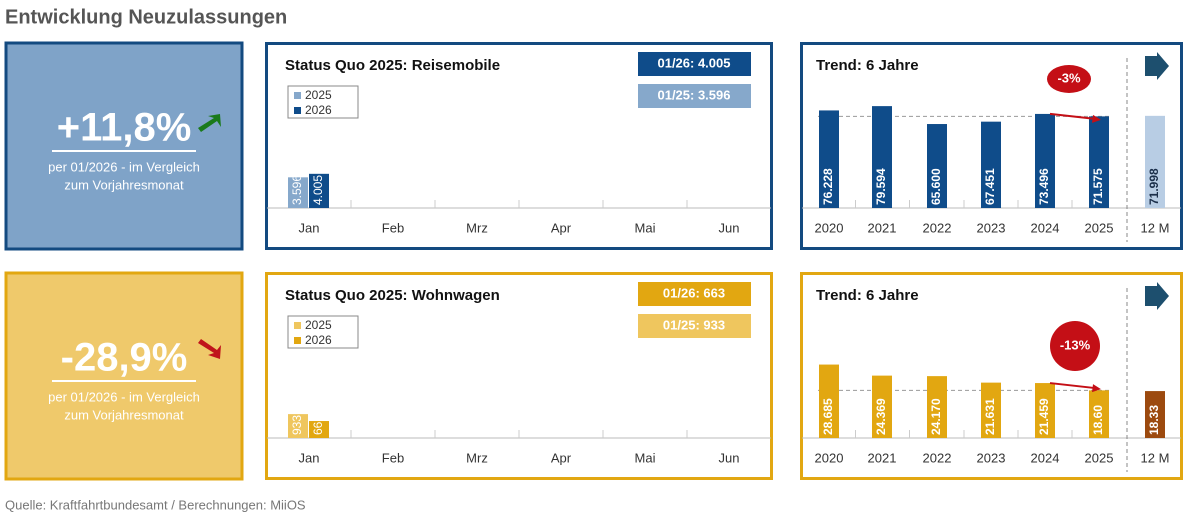 The height and width of the screenshot is (520, 1189). I want to click on bar-label-clip: 4.005, so click(318, 190).